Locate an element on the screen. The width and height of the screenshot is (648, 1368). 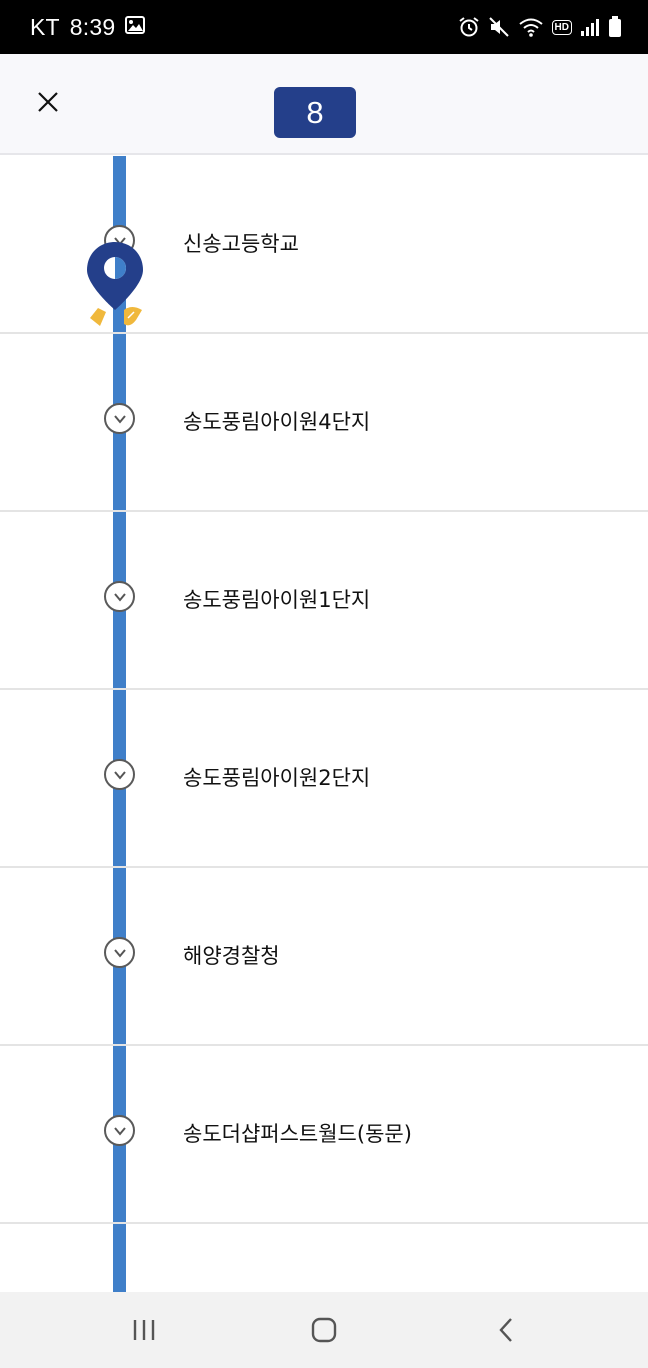
stop-name: 송도더샵퍼스트월드(동문) is located at coordinates (297, 1134).